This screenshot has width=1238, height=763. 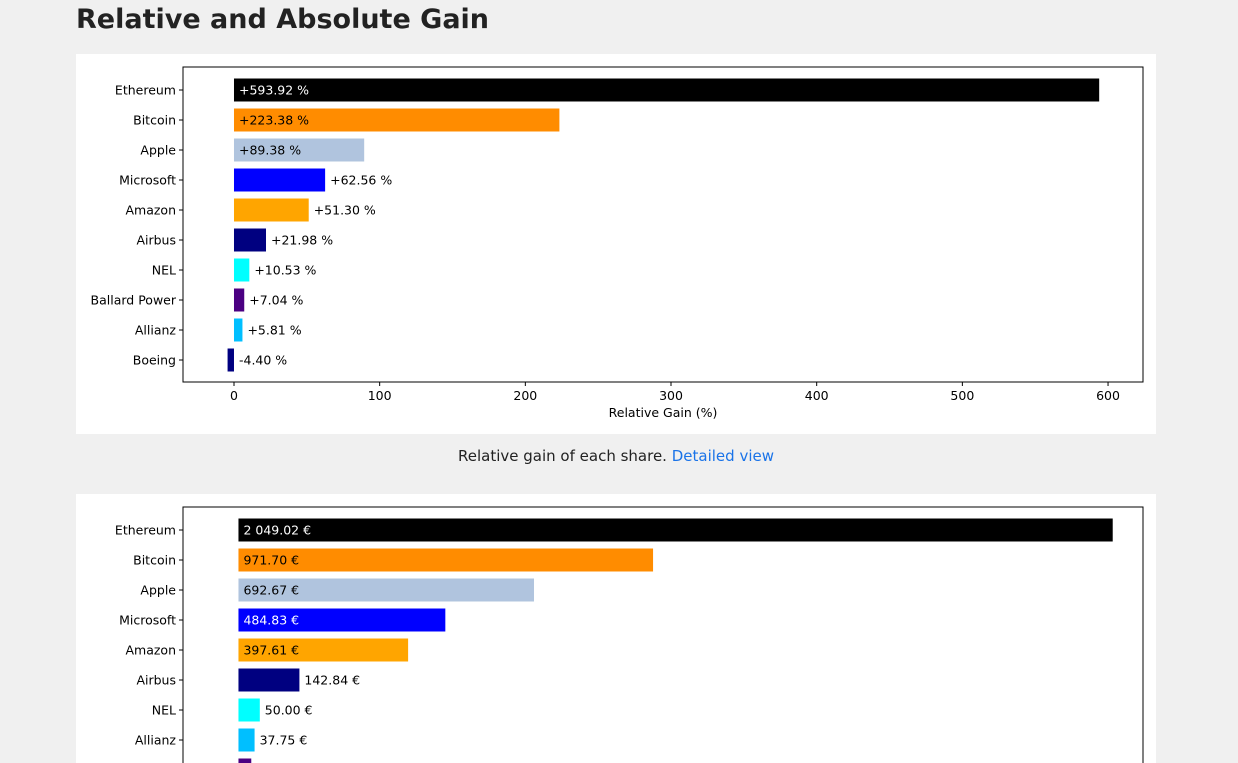 I want to click on data-label-microsoft: 484.83 €, so click(x=271, y=620).